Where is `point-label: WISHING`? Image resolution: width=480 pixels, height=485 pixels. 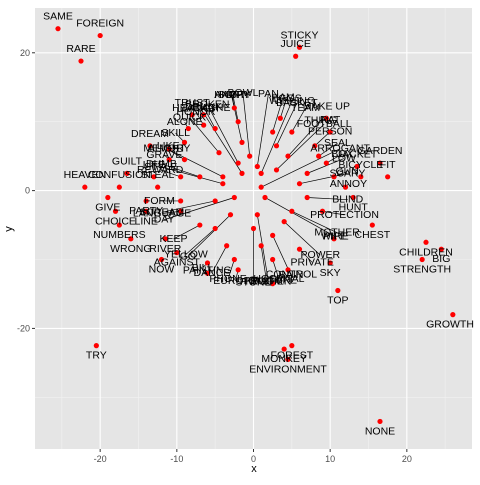
point-label: WISHING is located at coordinates (292, 101).